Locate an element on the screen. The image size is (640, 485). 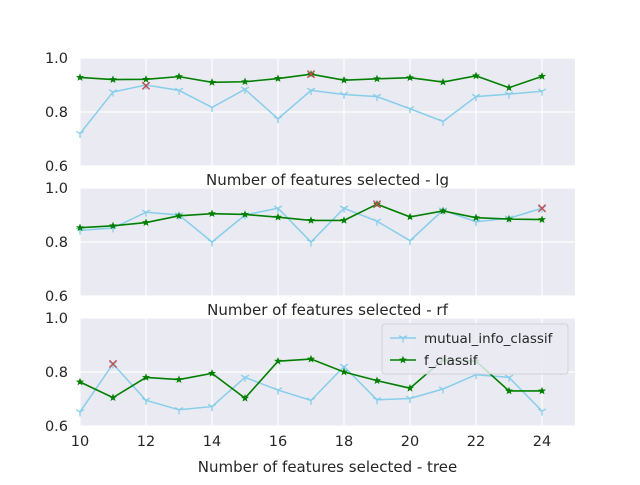
x-tick-label: 10 is located at coordinates (80, 442).